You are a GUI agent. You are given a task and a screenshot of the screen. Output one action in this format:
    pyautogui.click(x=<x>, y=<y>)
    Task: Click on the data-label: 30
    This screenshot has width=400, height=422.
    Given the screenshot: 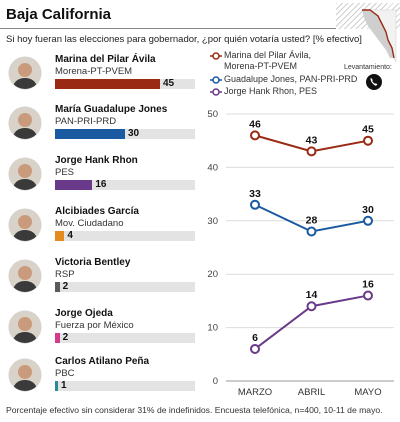 What is the action you would take?
    pyautogui.click(x=368, y=210)
    